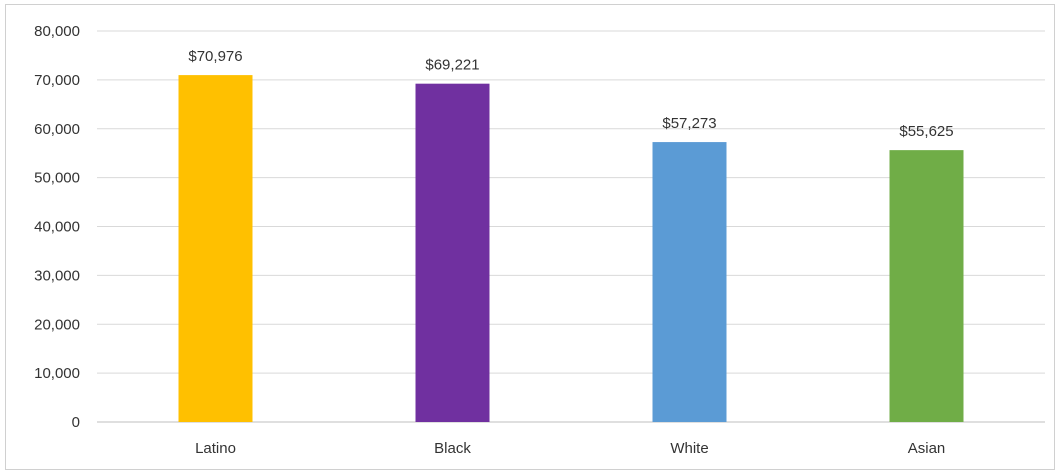  I want to click on data-label-asian: $55,625, so click(926, 131).